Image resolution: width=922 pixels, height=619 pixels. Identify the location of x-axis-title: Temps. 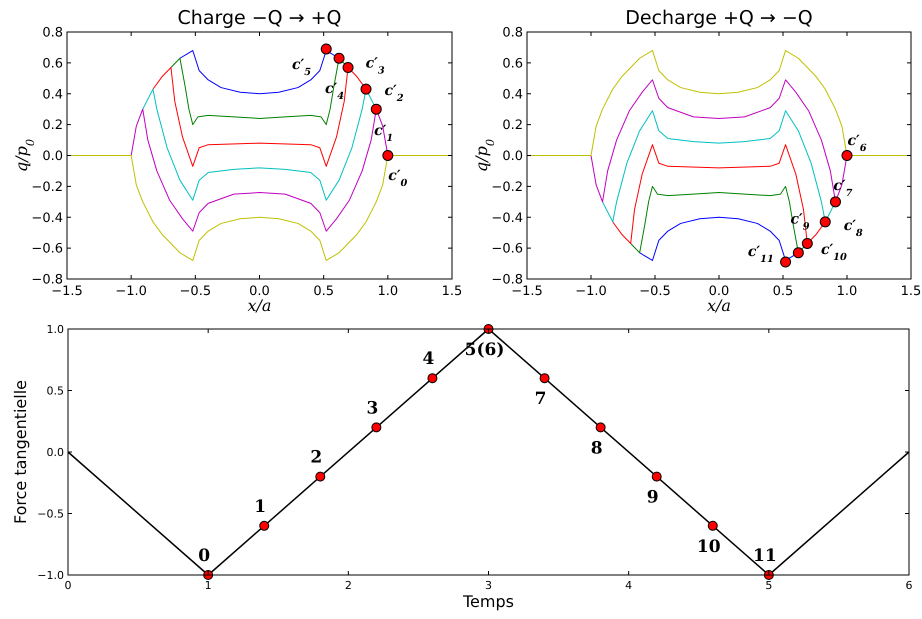
(488, 601).